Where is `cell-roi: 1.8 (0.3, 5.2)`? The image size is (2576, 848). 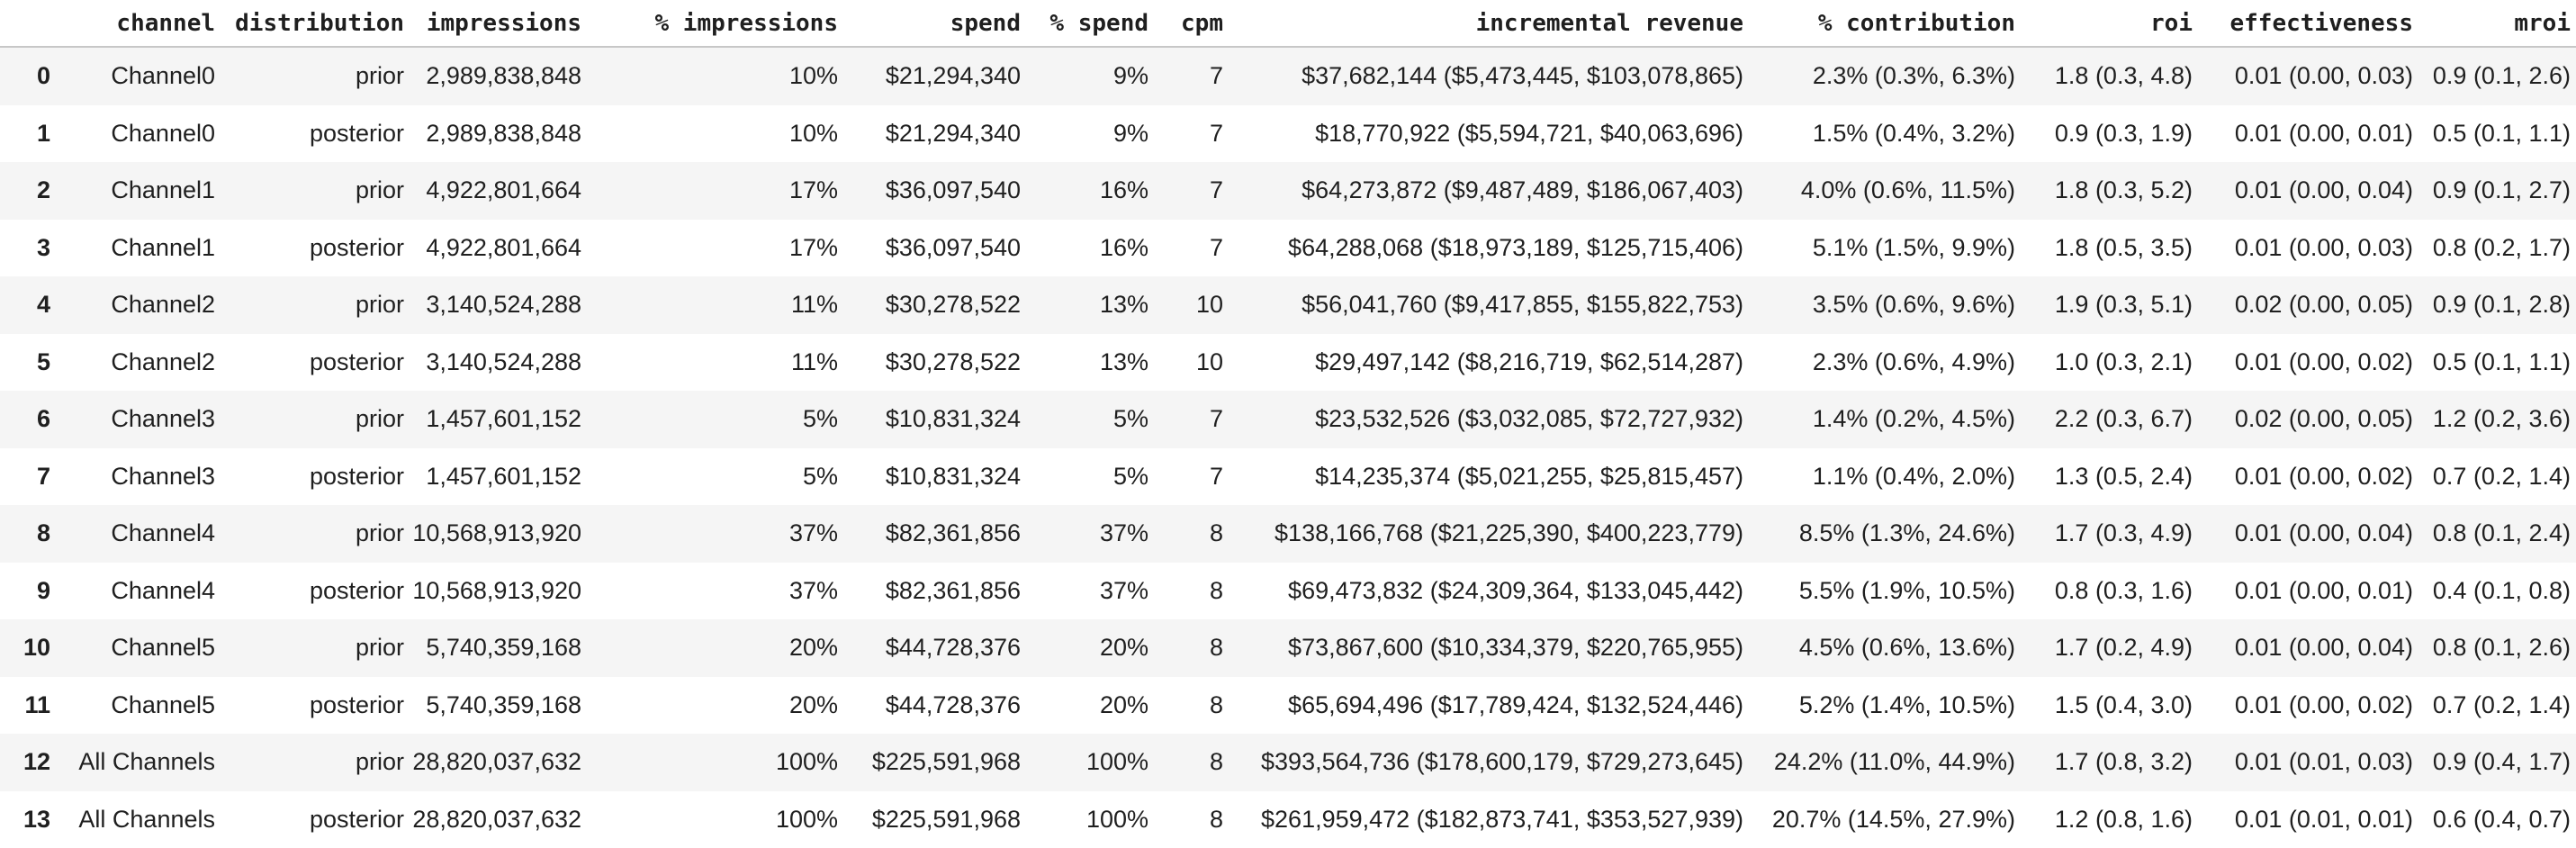 cell-roi: 1.8 (0.3, 5.2) is located at coordinates (2123, 190).